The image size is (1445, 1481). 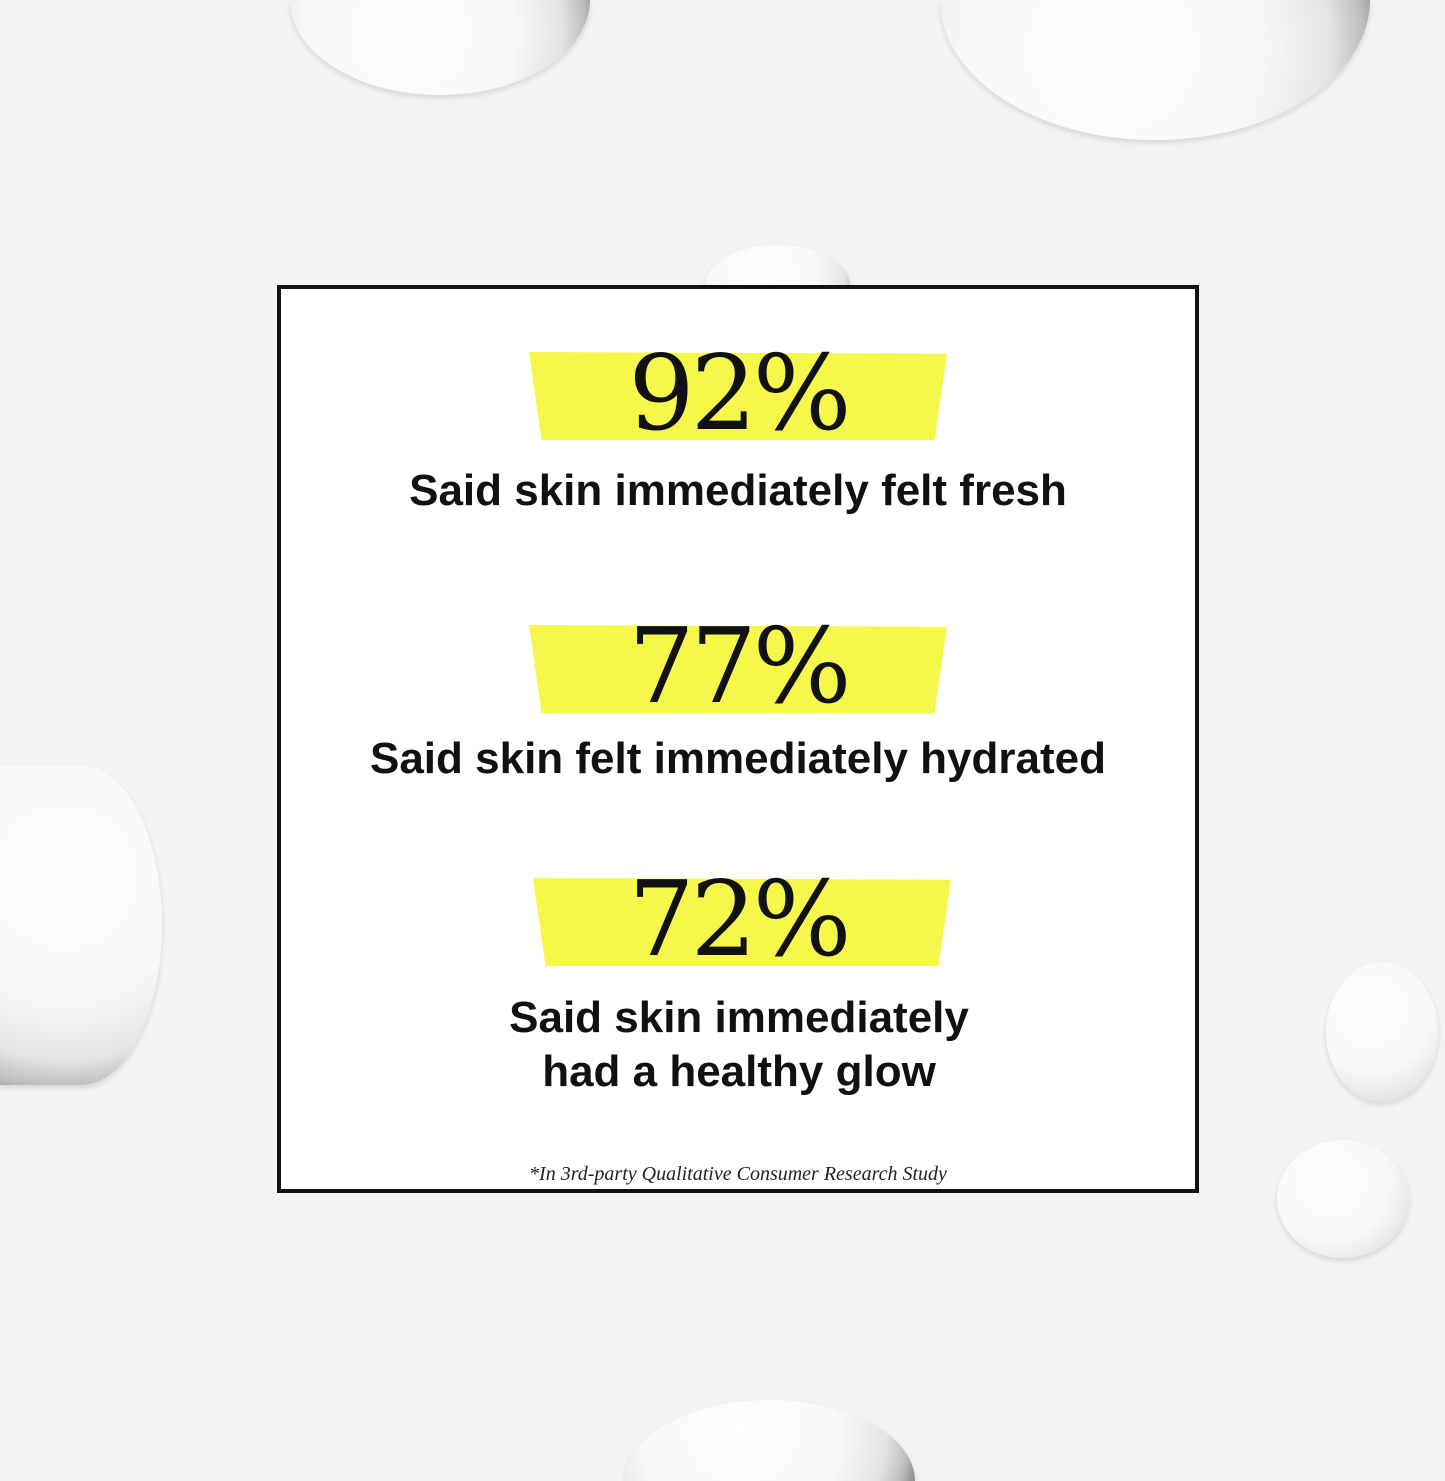 What do you see at coordinates (739, 919) in the screenshot?
I see `stat-value: 72%` at bounding box center [739, 919].